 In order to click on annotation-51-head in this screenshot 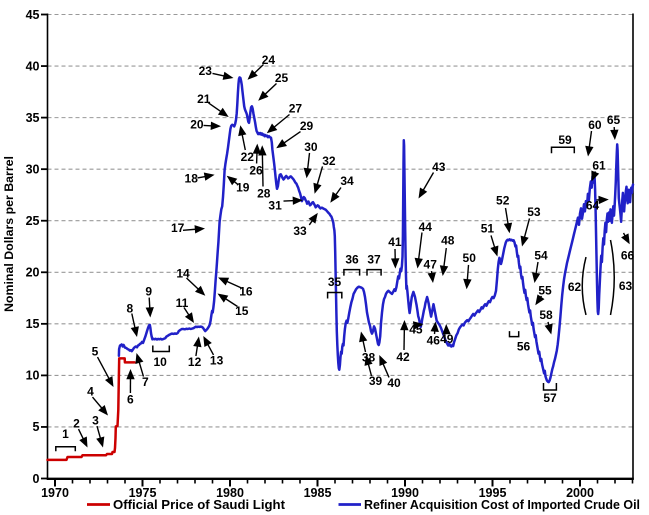, I will do `click(494, 251)`.